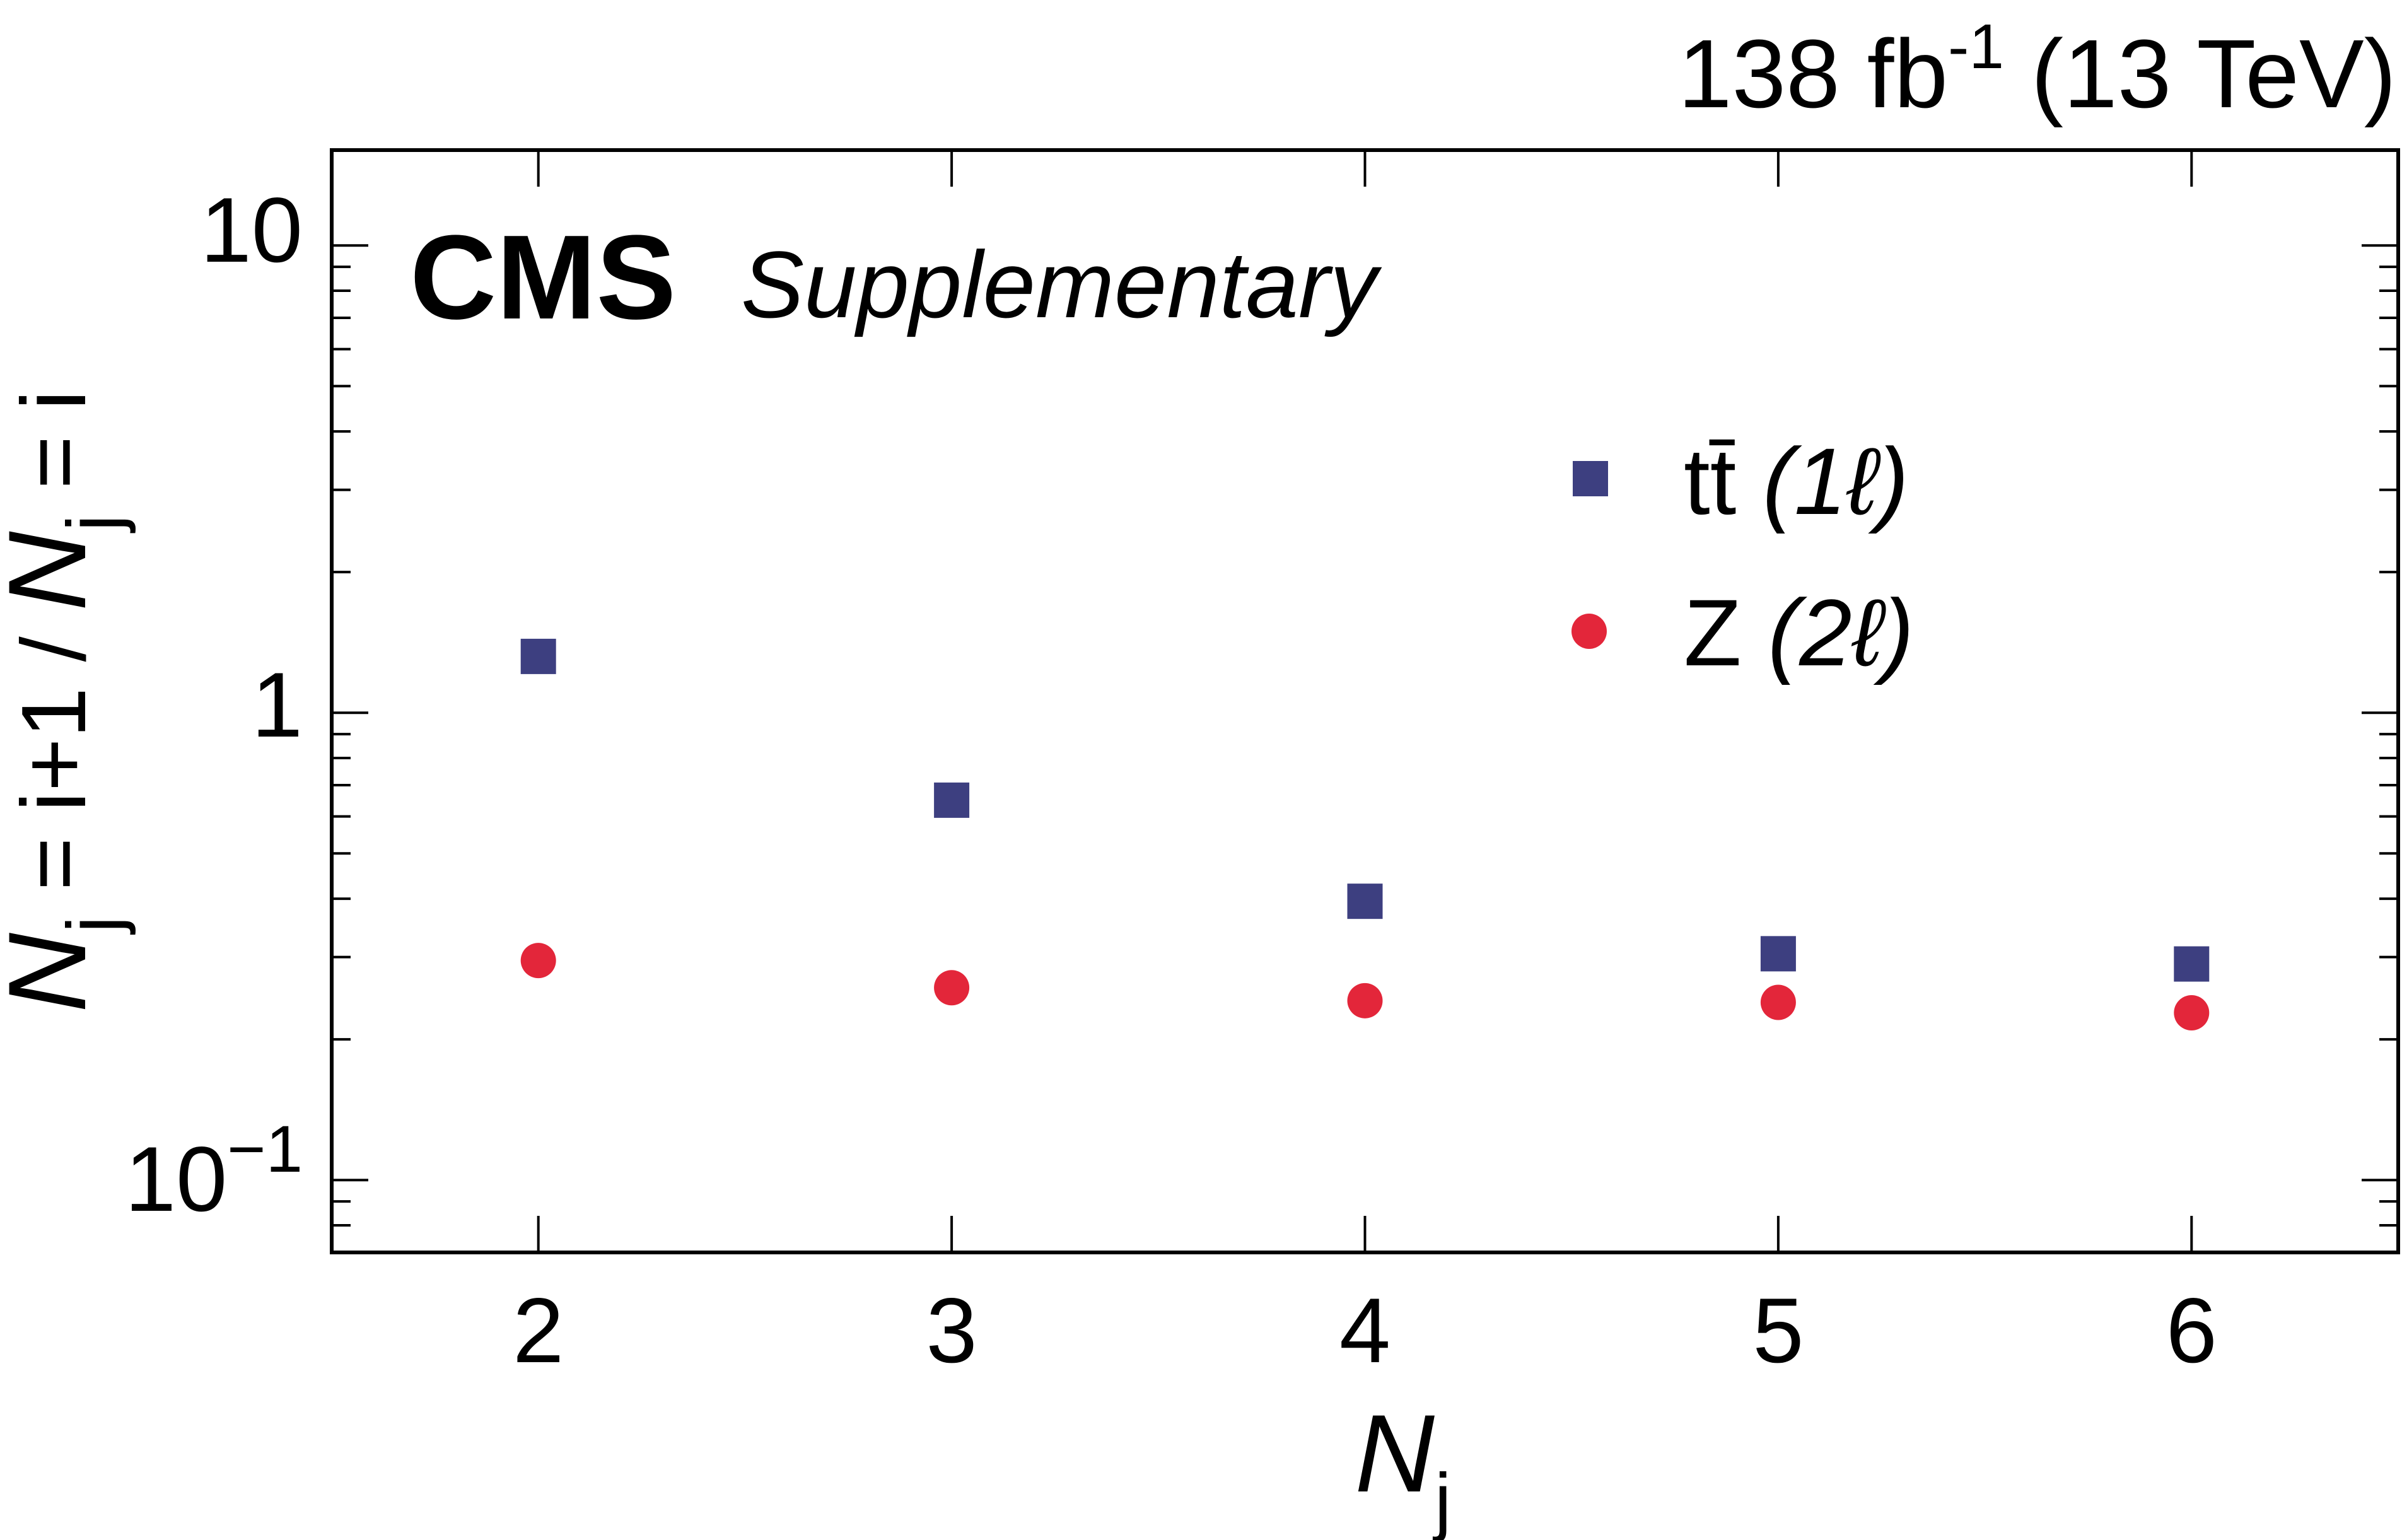 This screenshot has width=2402, height=1540. I want to click on cms-label: CMS, so click(543, 277).